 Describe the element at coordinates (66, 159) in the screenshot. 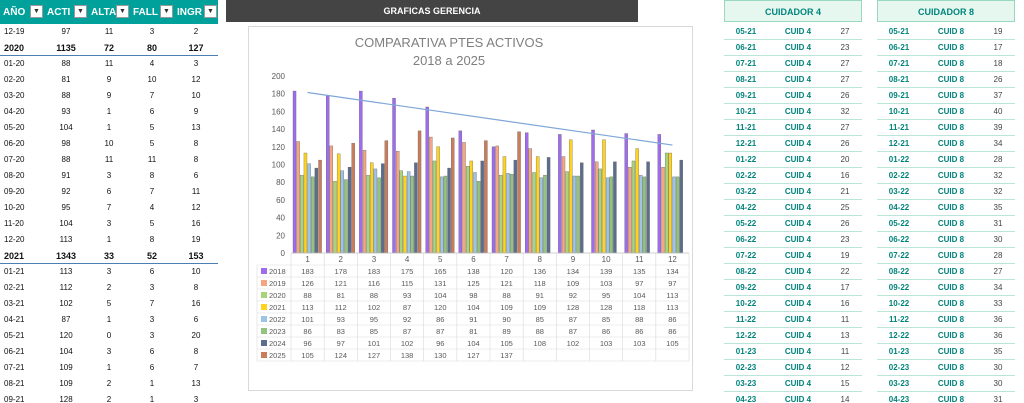

I see `table-cell: 88` at that location.